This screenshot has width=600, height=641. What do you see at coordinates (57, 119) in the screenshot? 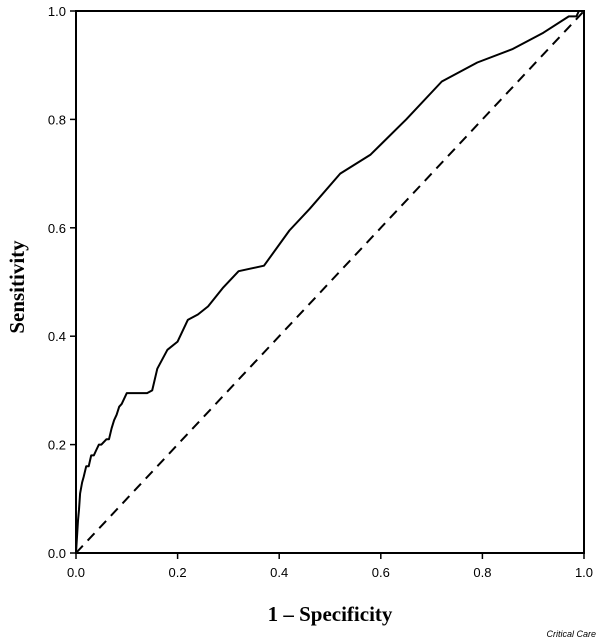
I see `y-tick-label: 0.8` at bounding box center [57, 119].